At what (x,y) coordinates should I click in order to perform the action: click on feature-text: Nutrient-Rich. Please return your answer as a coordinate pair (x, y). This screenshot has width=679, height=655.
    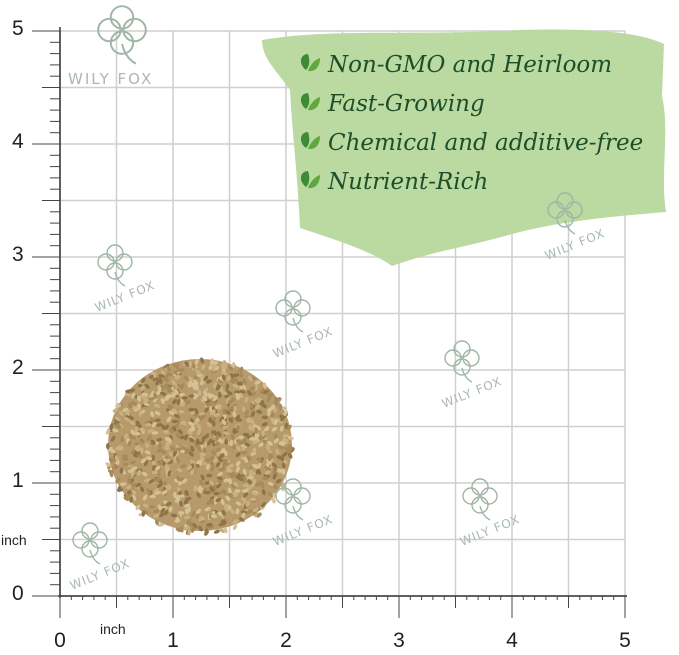
    Looking at the image, I should click on (407, 182).